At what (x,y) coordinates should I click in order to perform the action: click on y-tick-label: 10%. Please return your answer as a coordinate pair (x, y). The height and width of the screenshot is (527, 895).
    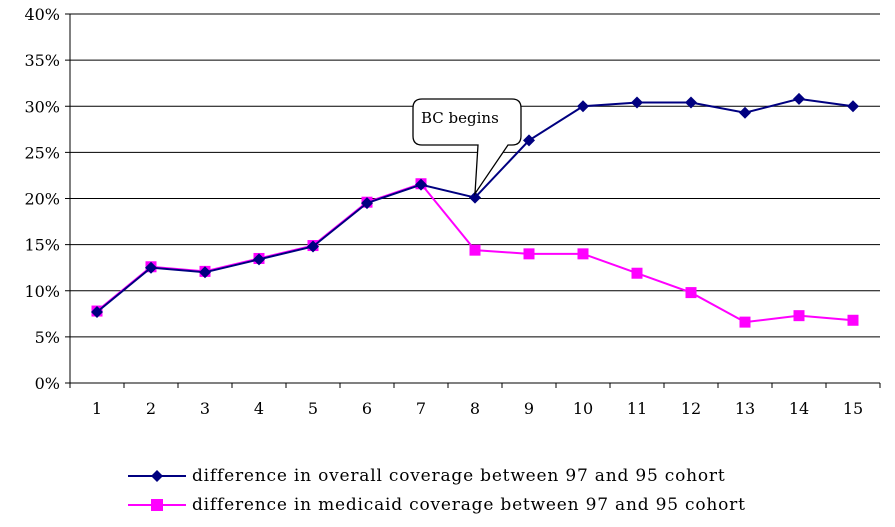
    Looking at the image, I should click on (42, 291).